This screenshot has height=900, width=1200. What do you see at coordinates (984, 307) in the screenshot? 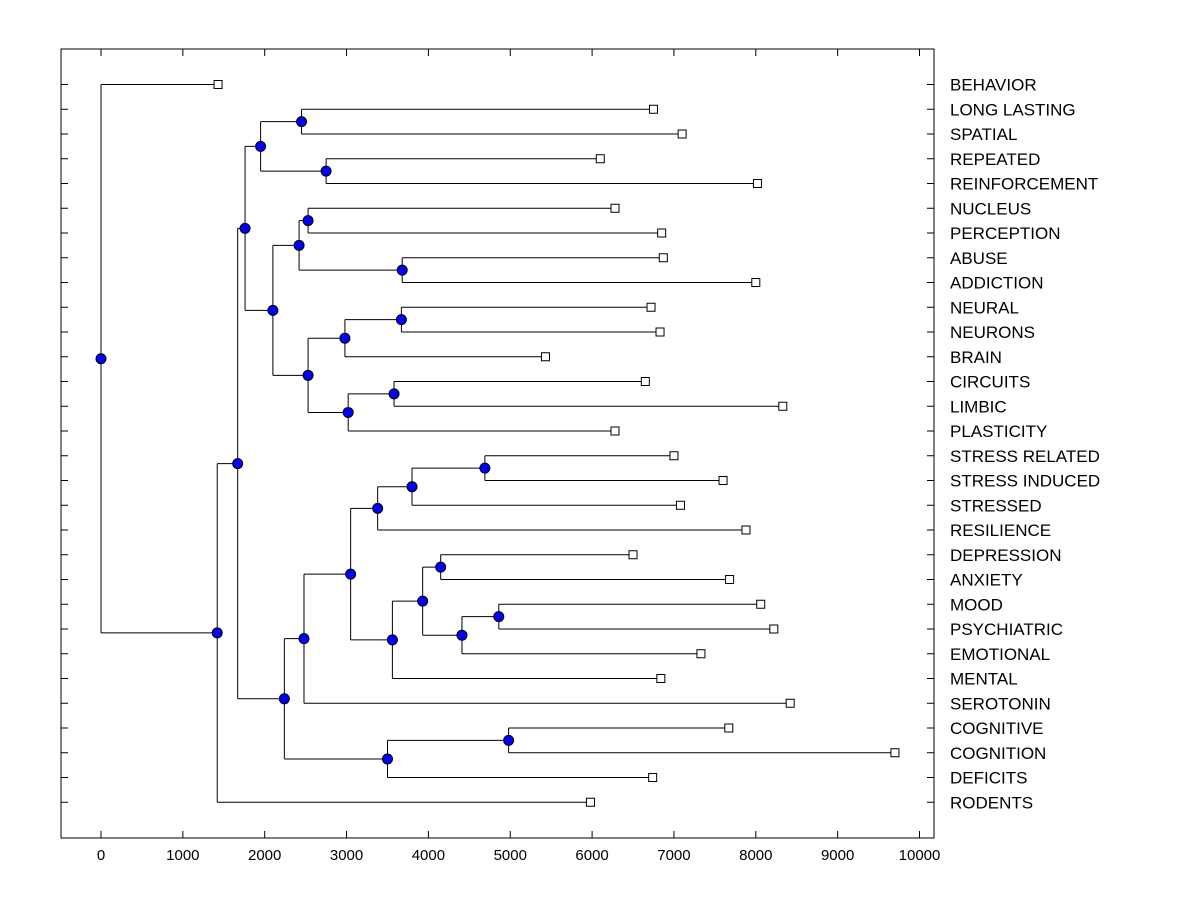
I see `leaf-label: NEURAL` at bounding box center [984, 307].